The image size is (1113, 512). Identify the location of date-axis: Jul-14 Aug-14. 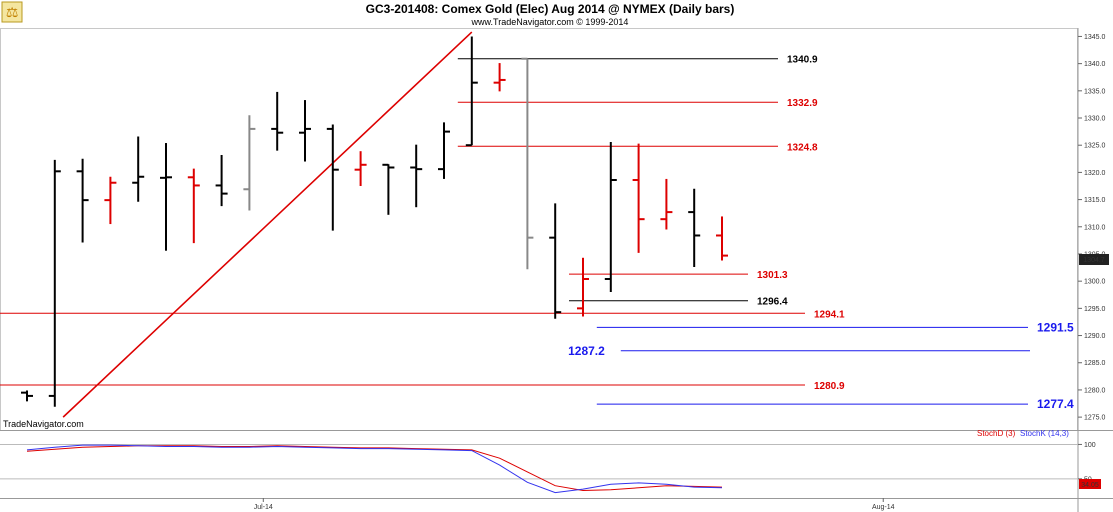
(574, 504).